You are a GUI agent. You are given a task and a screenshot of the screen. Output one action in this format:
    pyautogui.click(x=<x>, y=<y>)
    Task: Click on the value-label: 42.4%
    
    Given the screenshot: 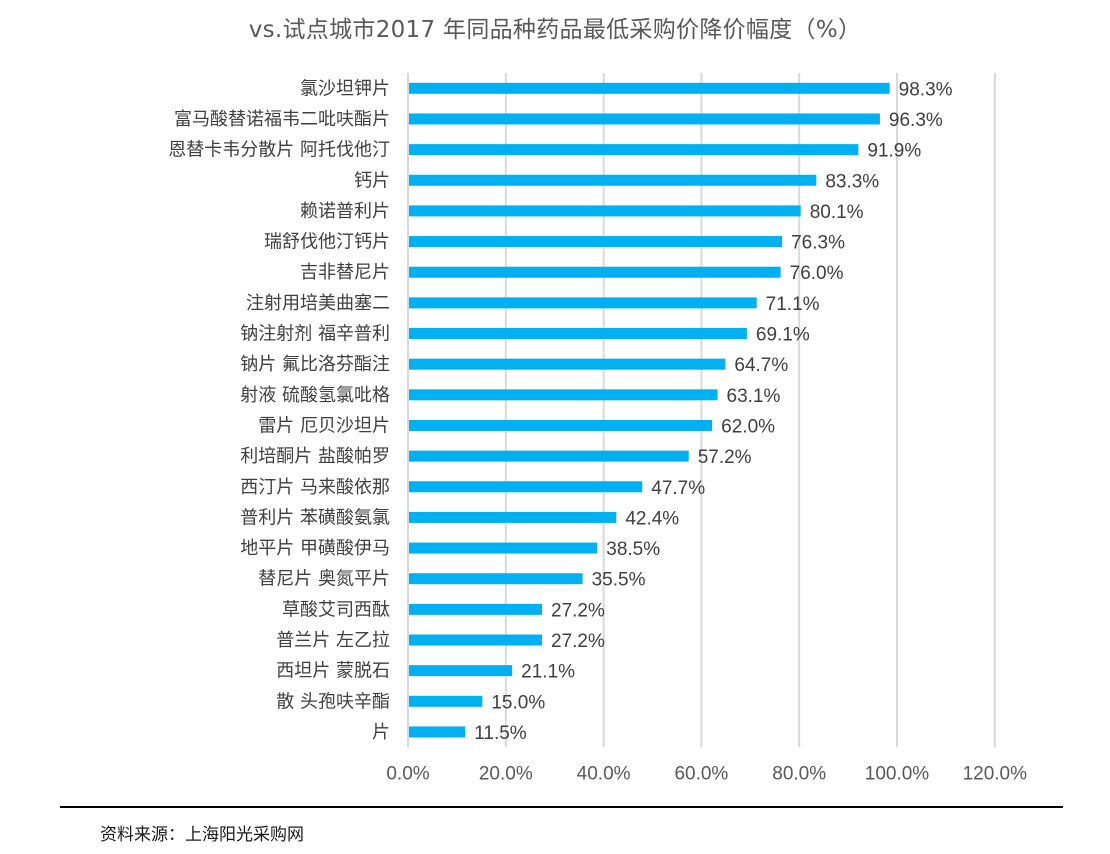 What is the action you would take?
    pyautogui.click(x=652, y=518)
    